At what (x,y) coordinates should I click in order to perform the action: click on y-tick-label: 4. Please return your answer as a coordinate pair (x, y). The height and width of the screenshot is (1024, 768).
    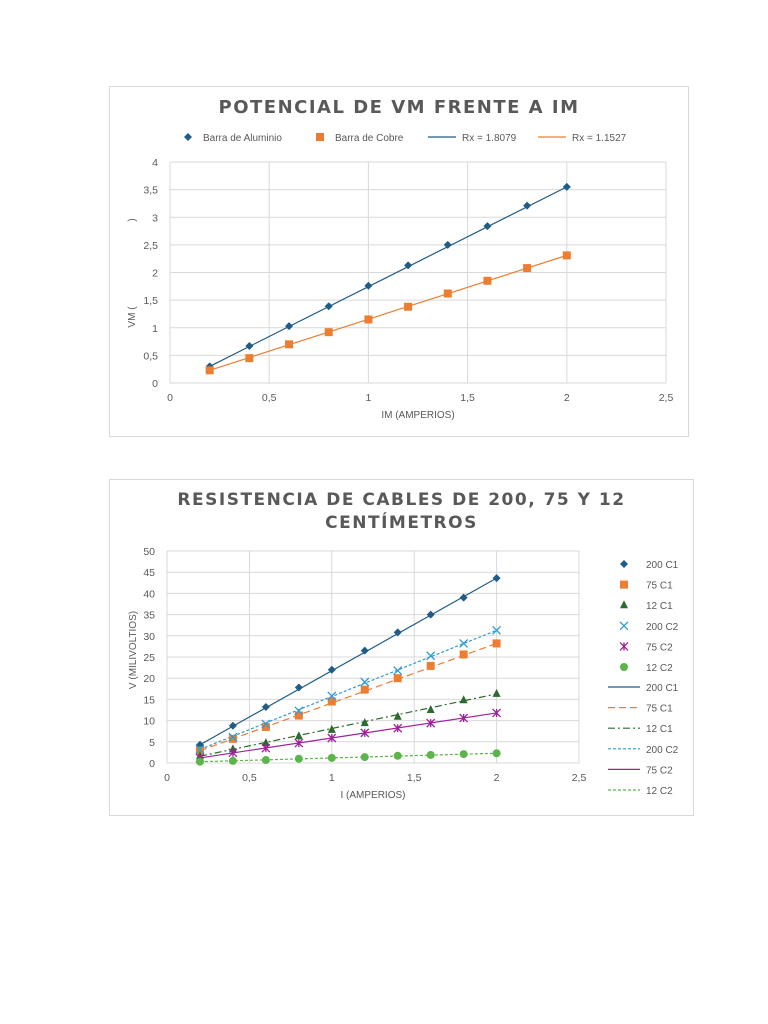
    Looking at the image, I should click on (155, 163).